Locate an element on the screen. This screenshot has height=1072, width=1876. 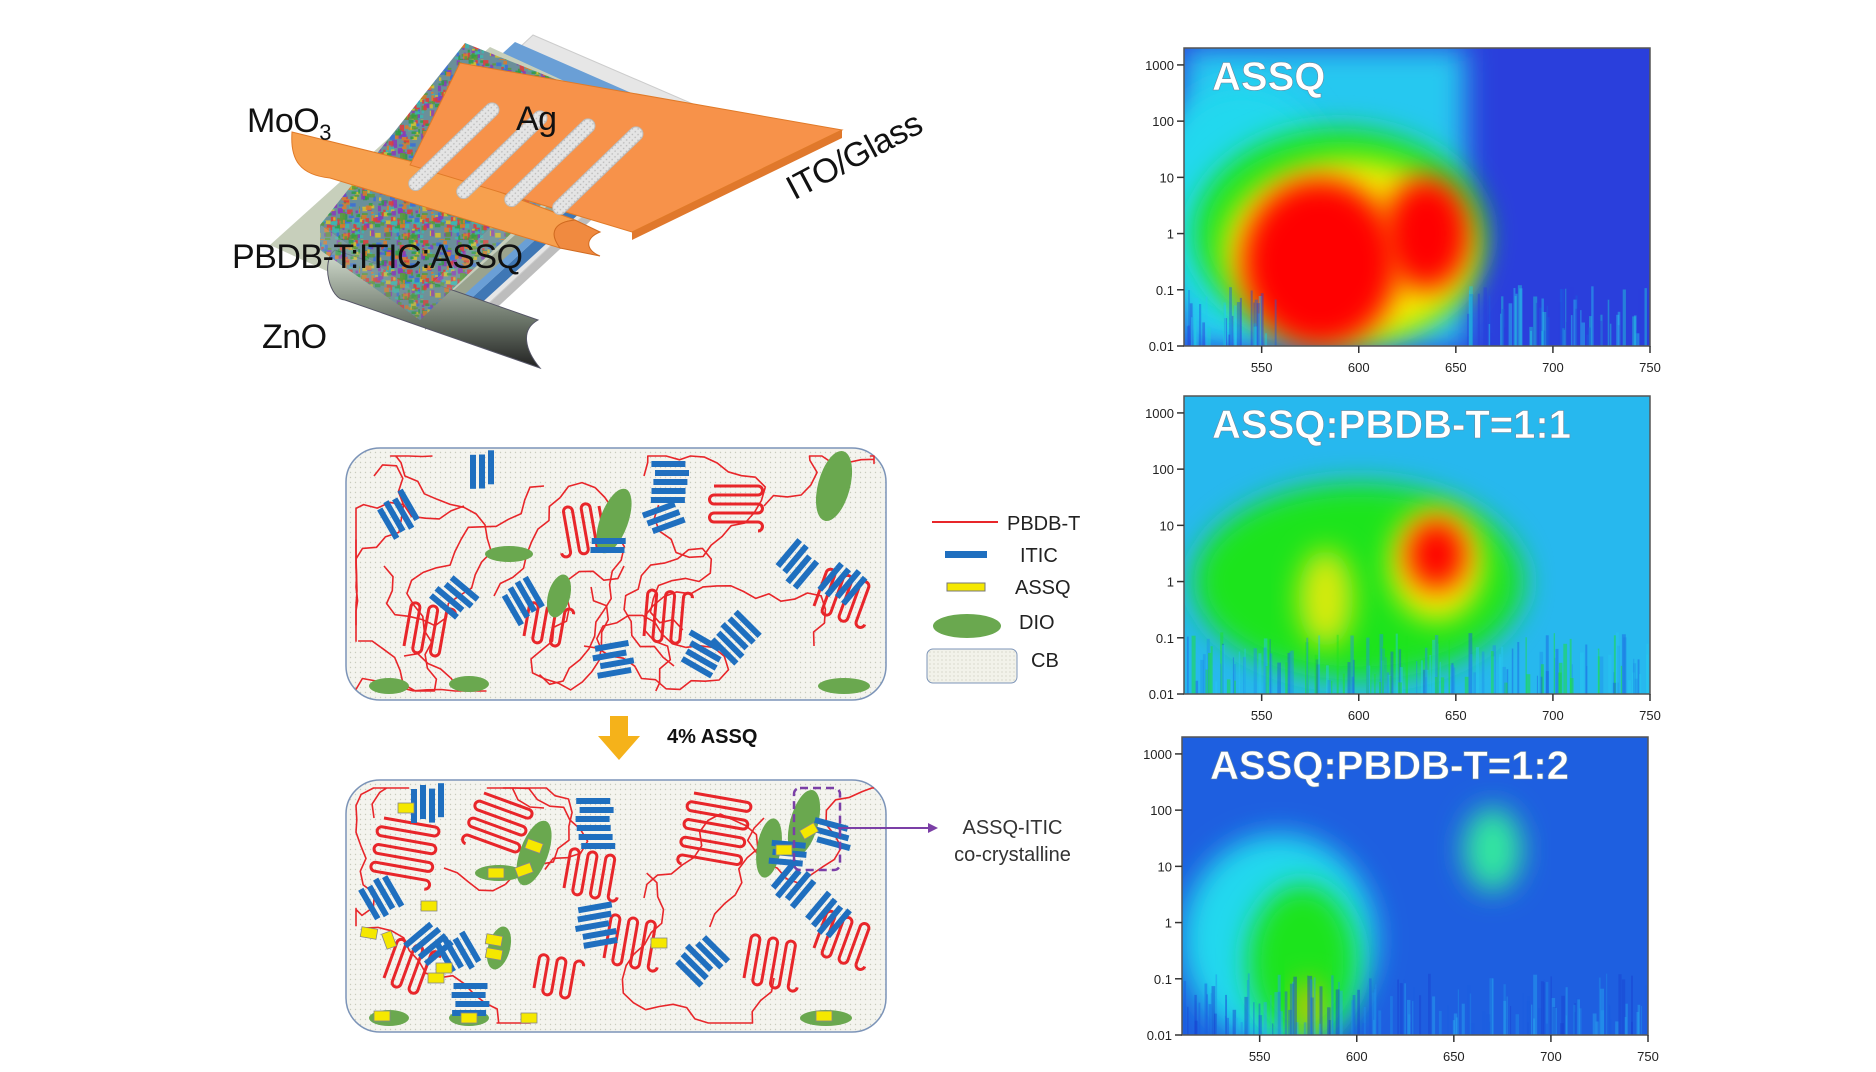
assq-molecule is located at coordinates (496, 873).